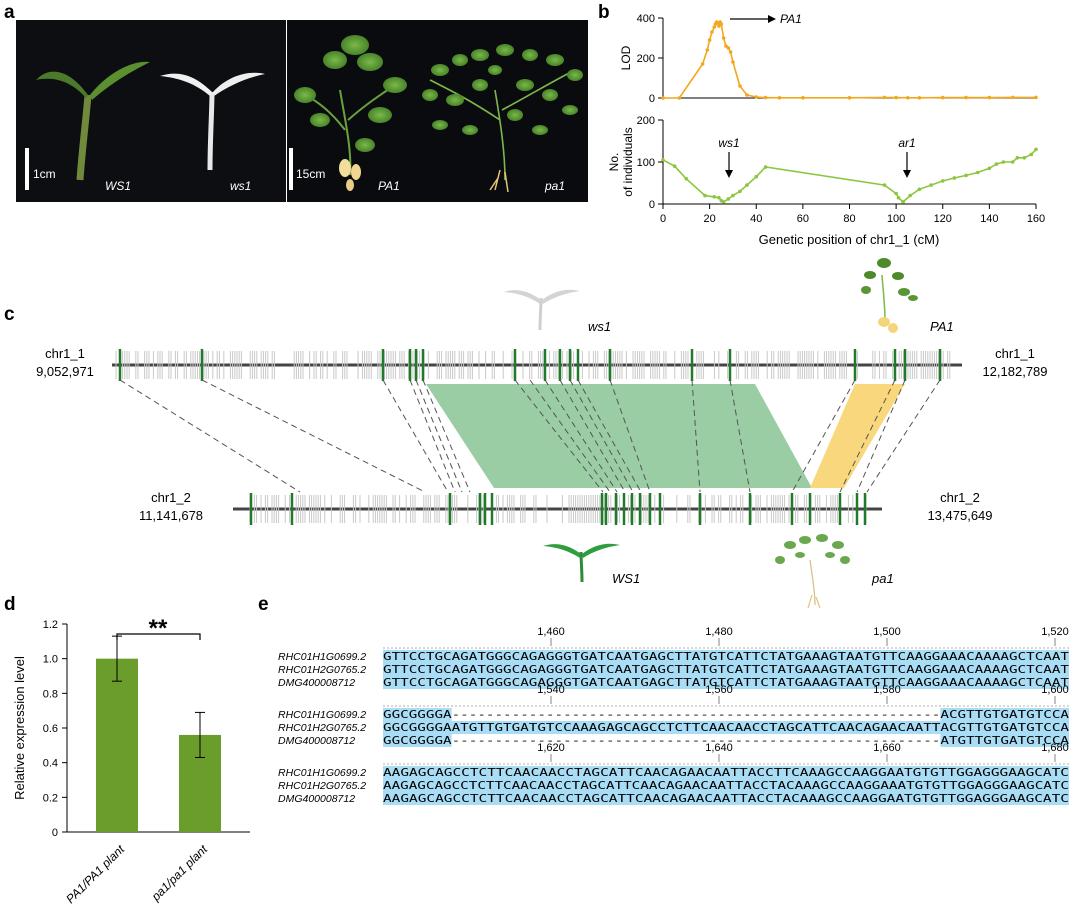  I want to click on PA1-plant-icon, so click(889, 295).